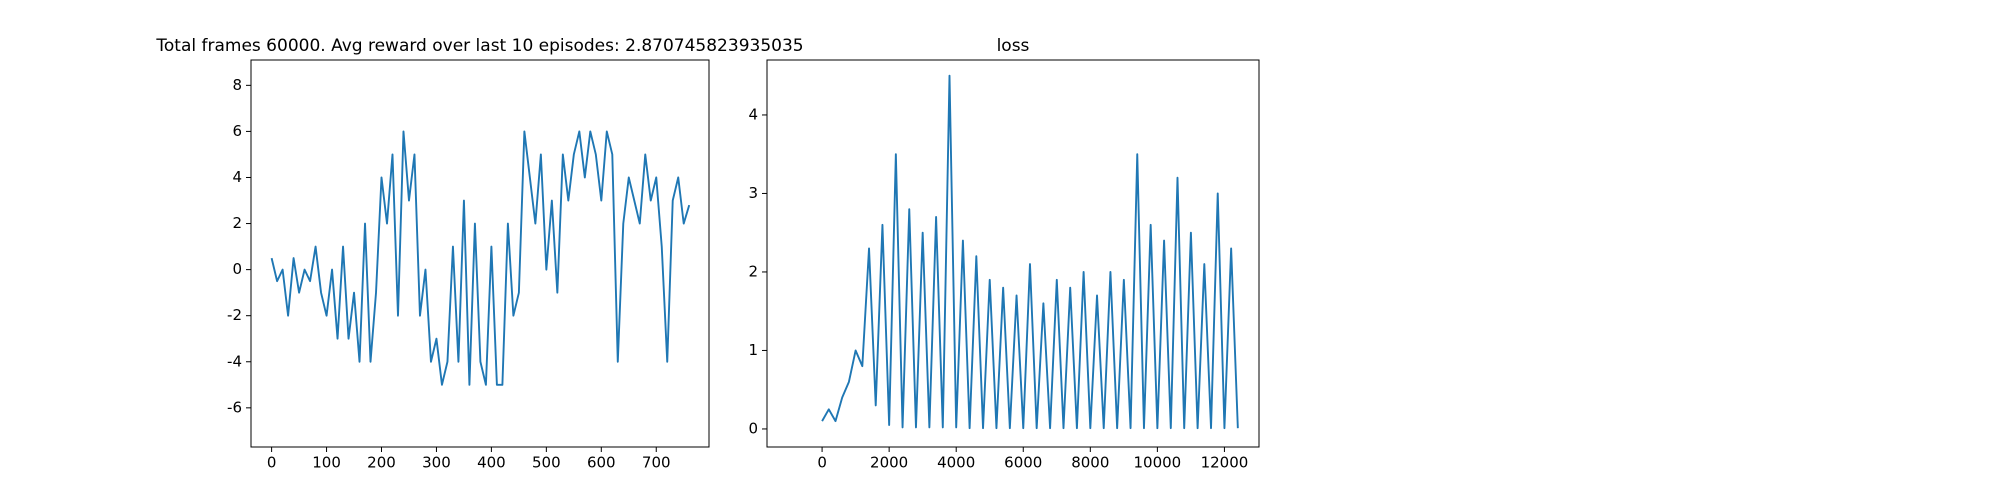  I want to click on x-tick-label: 100, so click(326, 463).